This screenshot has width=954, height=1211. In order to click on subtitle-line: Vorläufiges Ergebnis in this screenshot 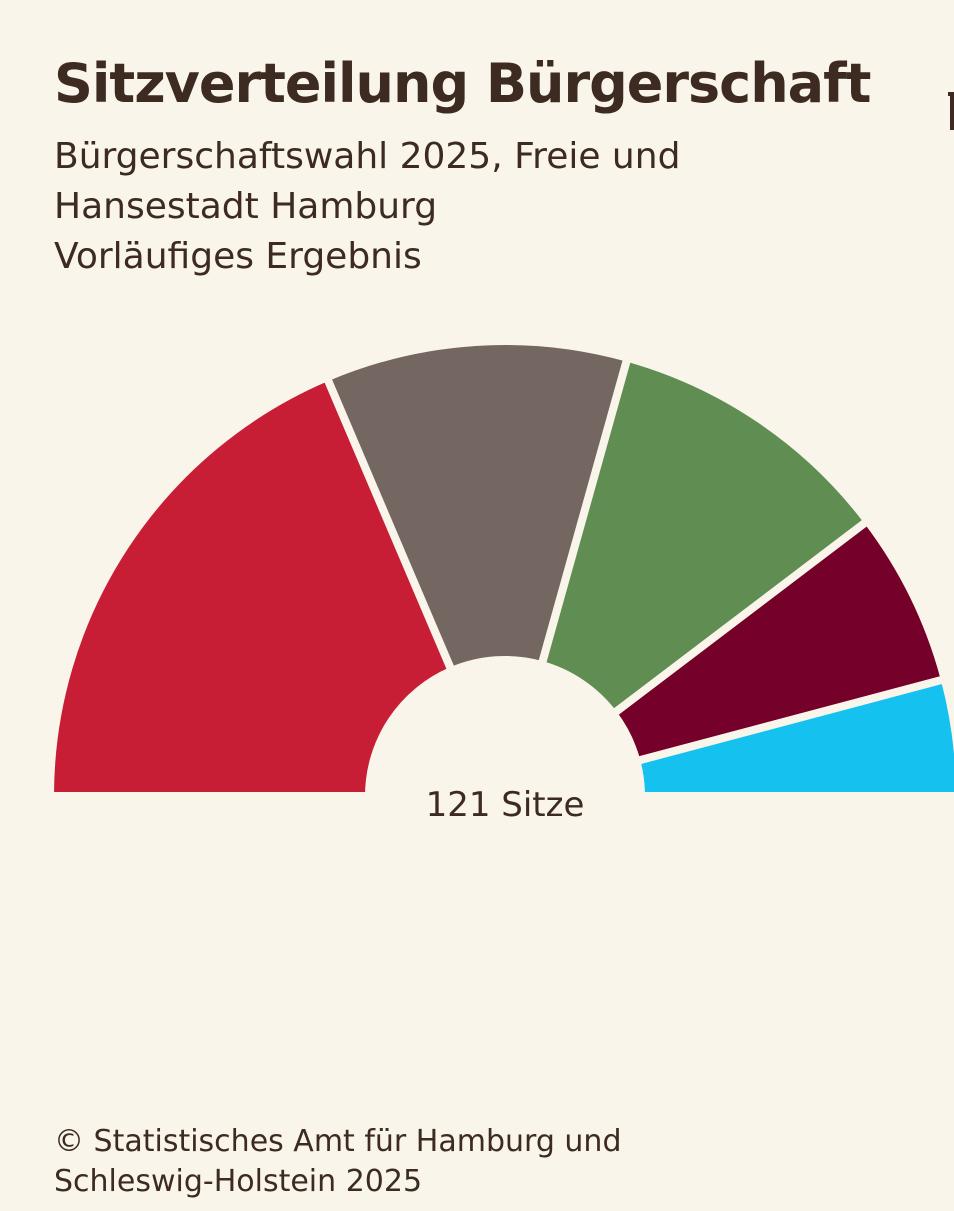, I will do `click(238, 256)`.